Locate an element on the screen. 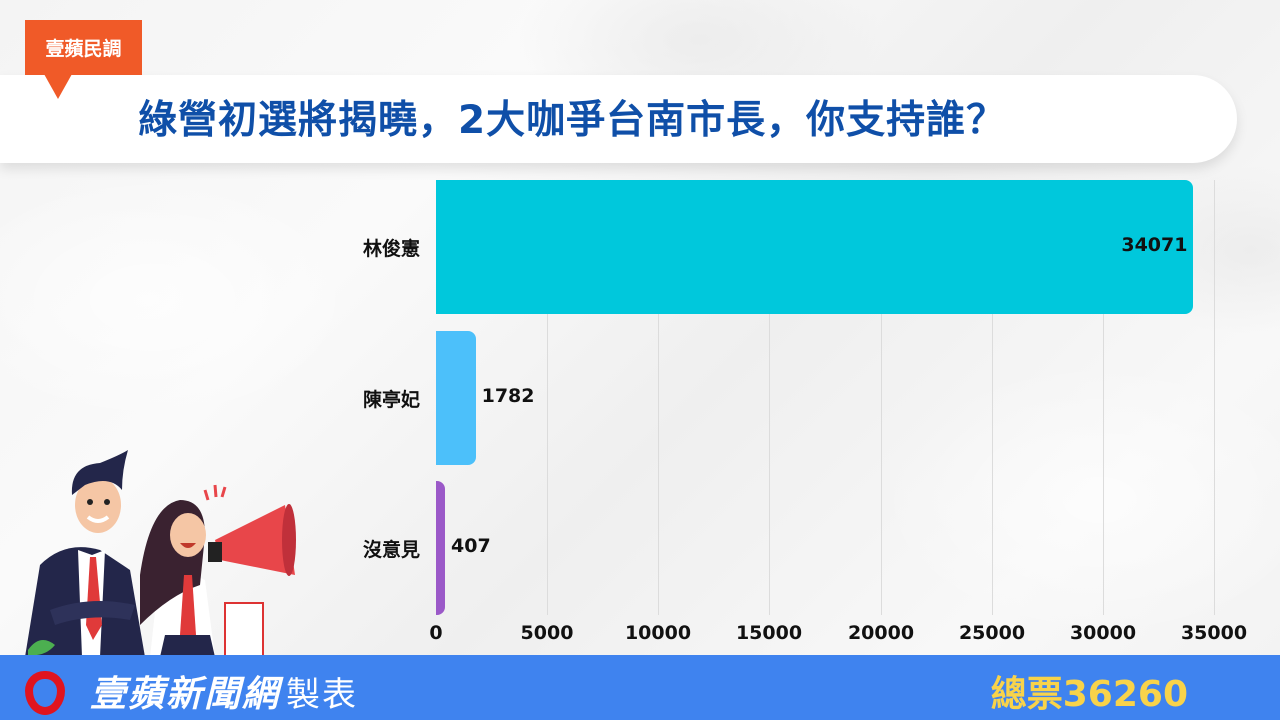 This screenshot has width=1280, height=720. brand-title: 壹蘋新聞網 is located at coordinates (185, 694).